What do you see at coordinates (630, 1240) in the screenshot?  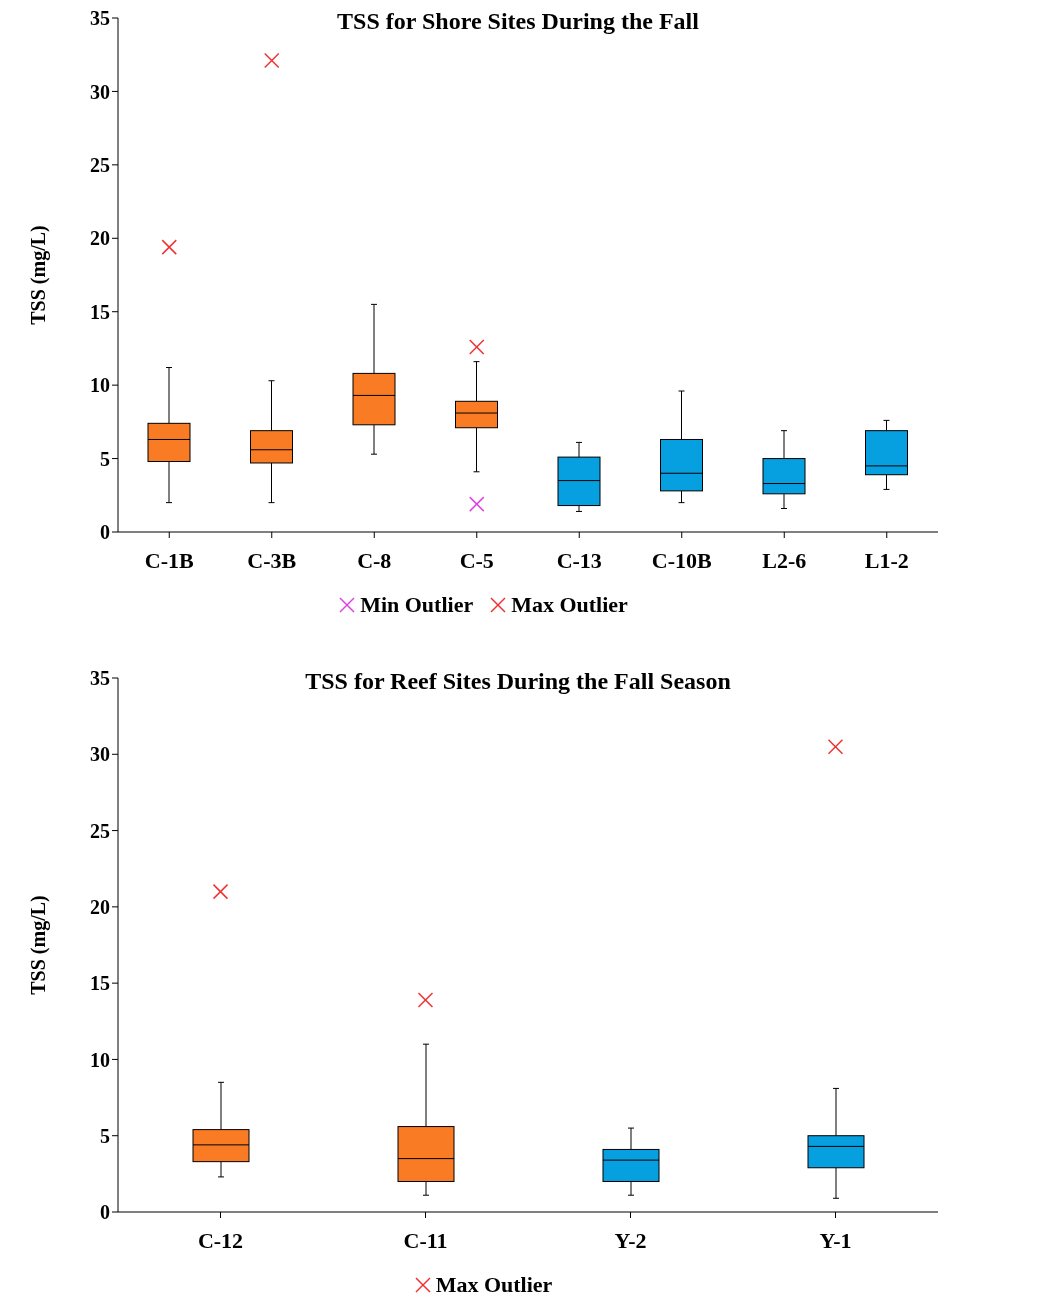 I see `x-tick-label: Y-2` at bounding box center [630, 1240].